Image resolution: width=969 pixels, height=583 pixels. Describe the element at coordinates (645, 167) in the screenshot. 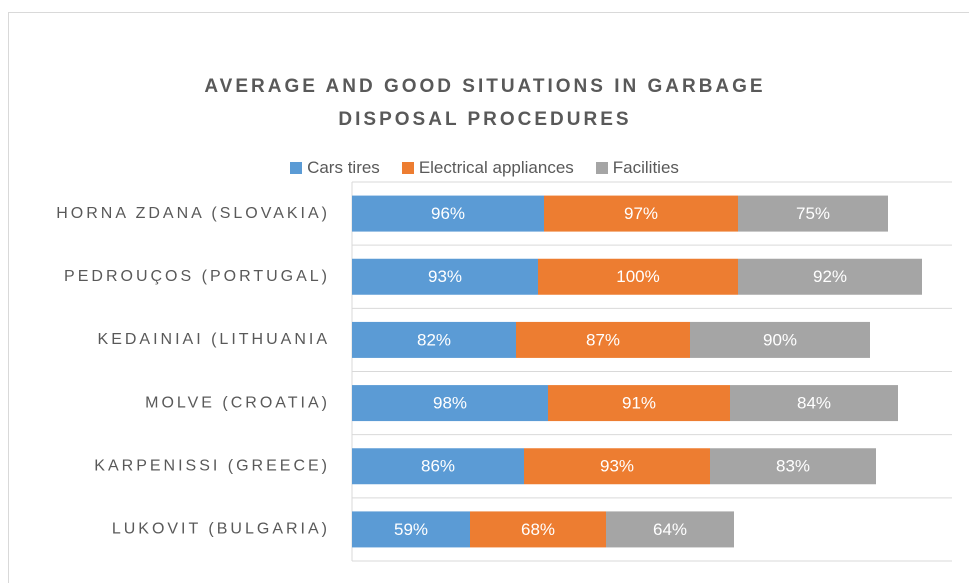

I see `legend-label: Facilities` at that location.